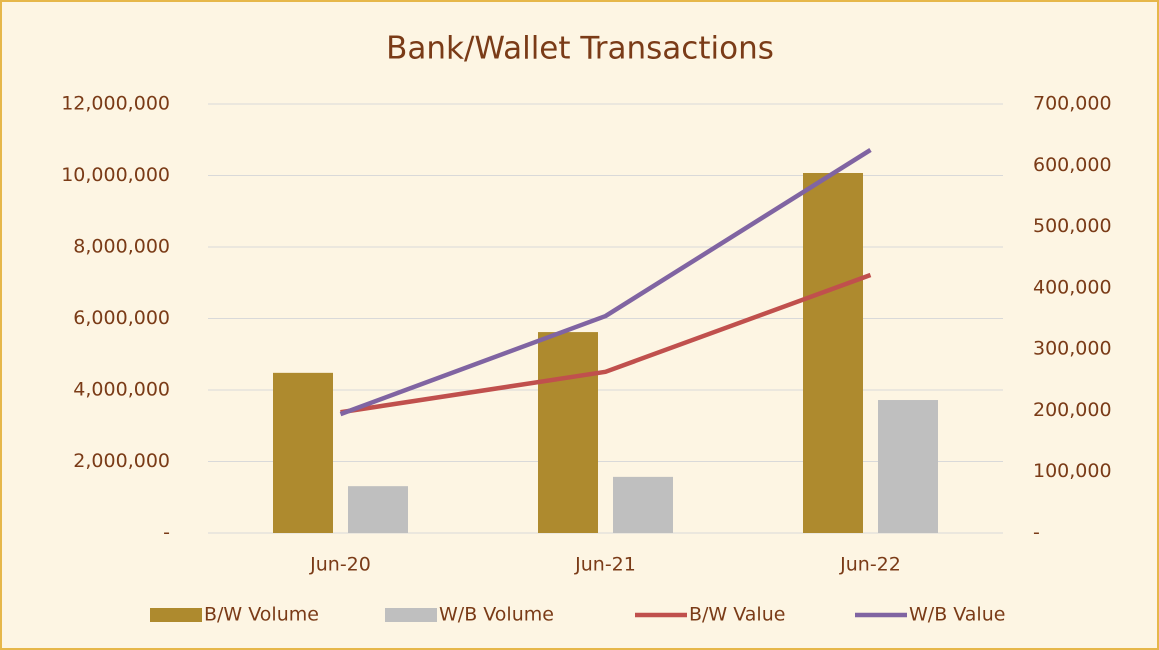 Image resolution: width=1159 pixels, height=650 pixels. I want to click on x-tick-label: Jun-21, so click(605, 565).